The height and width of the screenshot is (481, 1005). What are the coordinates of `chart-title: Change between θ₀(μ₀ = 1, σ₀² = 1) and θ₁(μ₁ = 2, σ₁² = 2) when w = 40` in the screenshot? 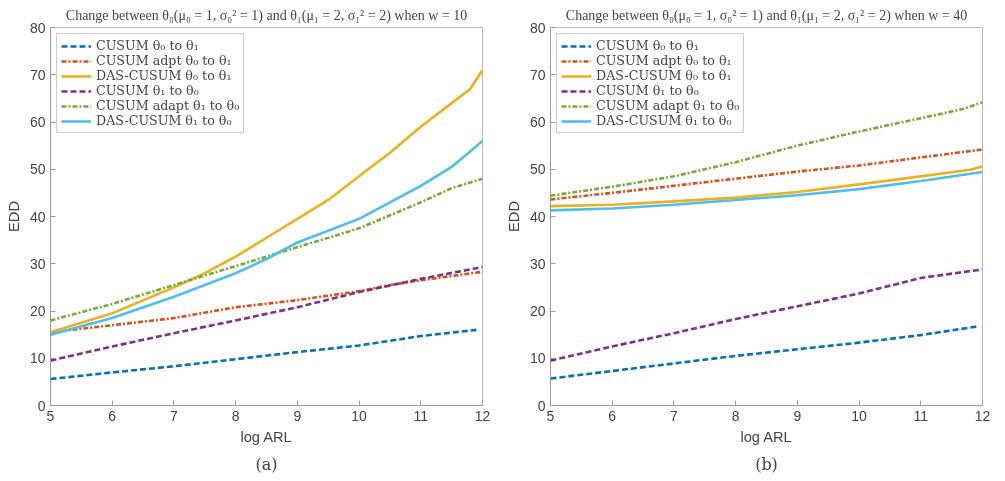 It's located at (766, 15).